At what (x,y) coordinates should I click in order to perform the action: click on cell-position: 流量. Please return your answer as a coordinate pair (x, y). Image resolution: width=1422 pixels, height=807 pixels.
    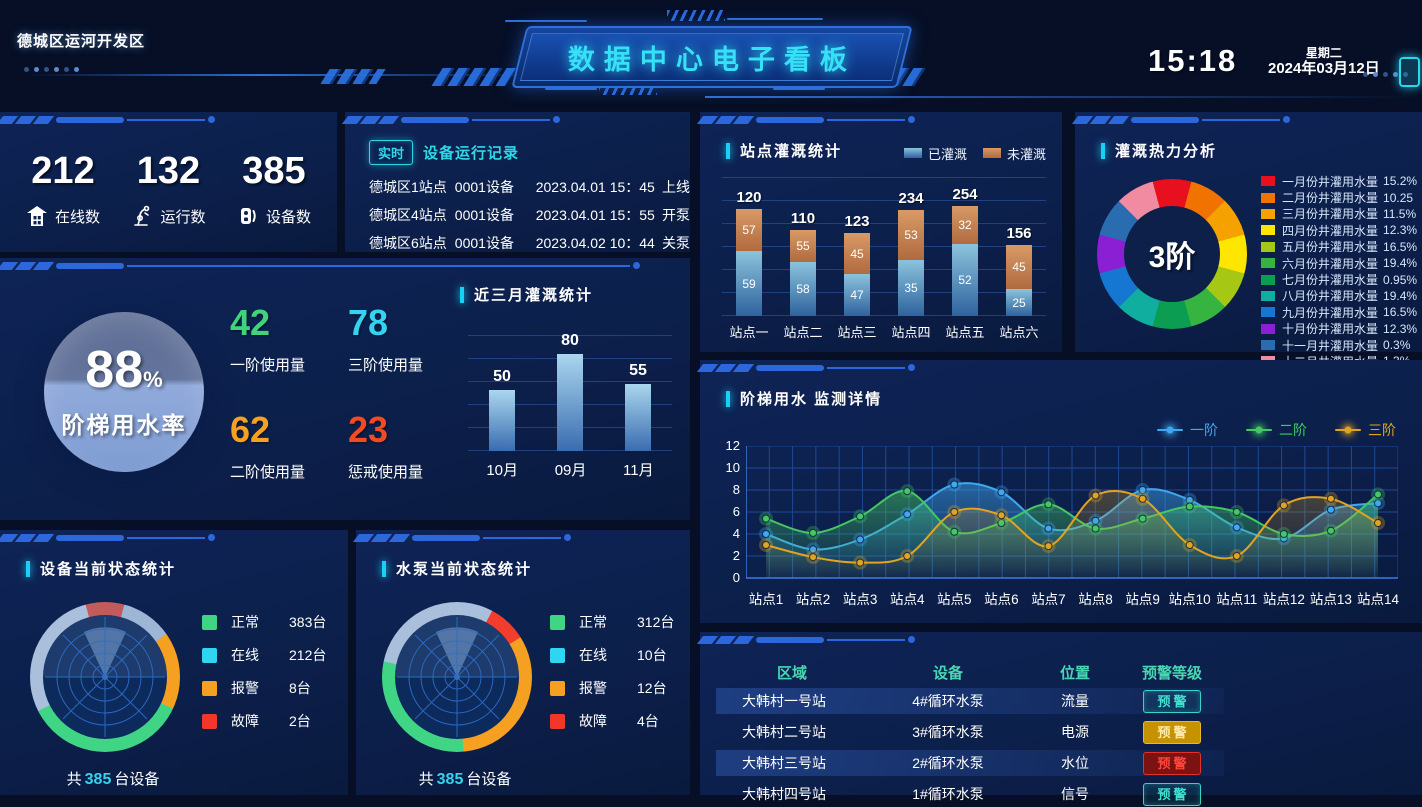
    Looking at the image, I should click on (1075, 701).